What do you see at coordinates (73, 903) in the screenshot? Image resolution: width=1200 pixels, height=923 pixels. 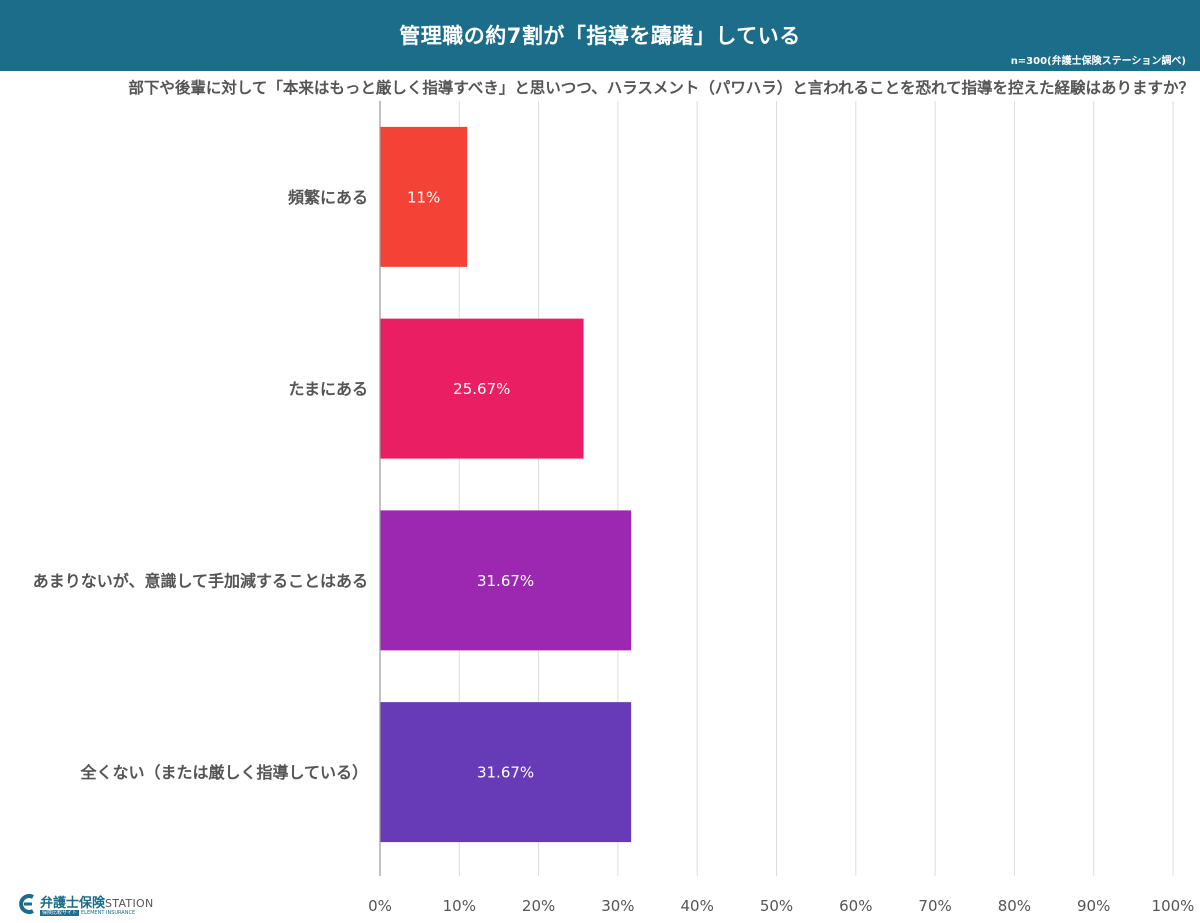 I see `logo-brand-text: 弁護士保険` at bounding box center [73, 903].